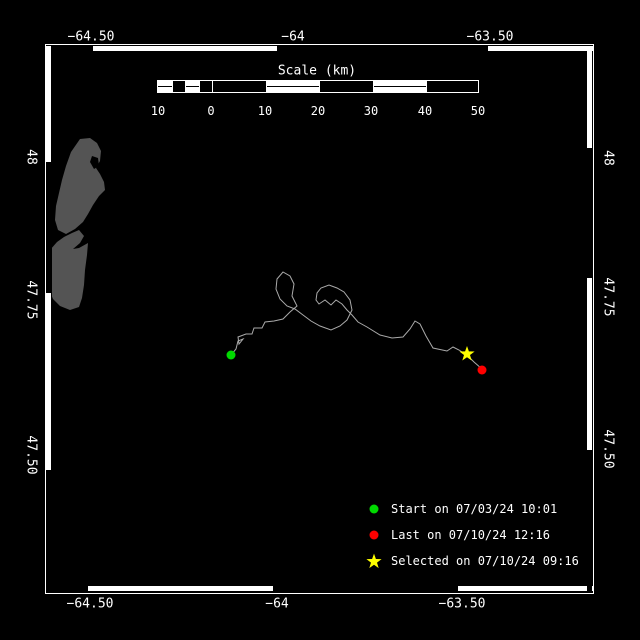 This screenshot has width=640, height=640. I want to click on landmass, so click(78, 224).